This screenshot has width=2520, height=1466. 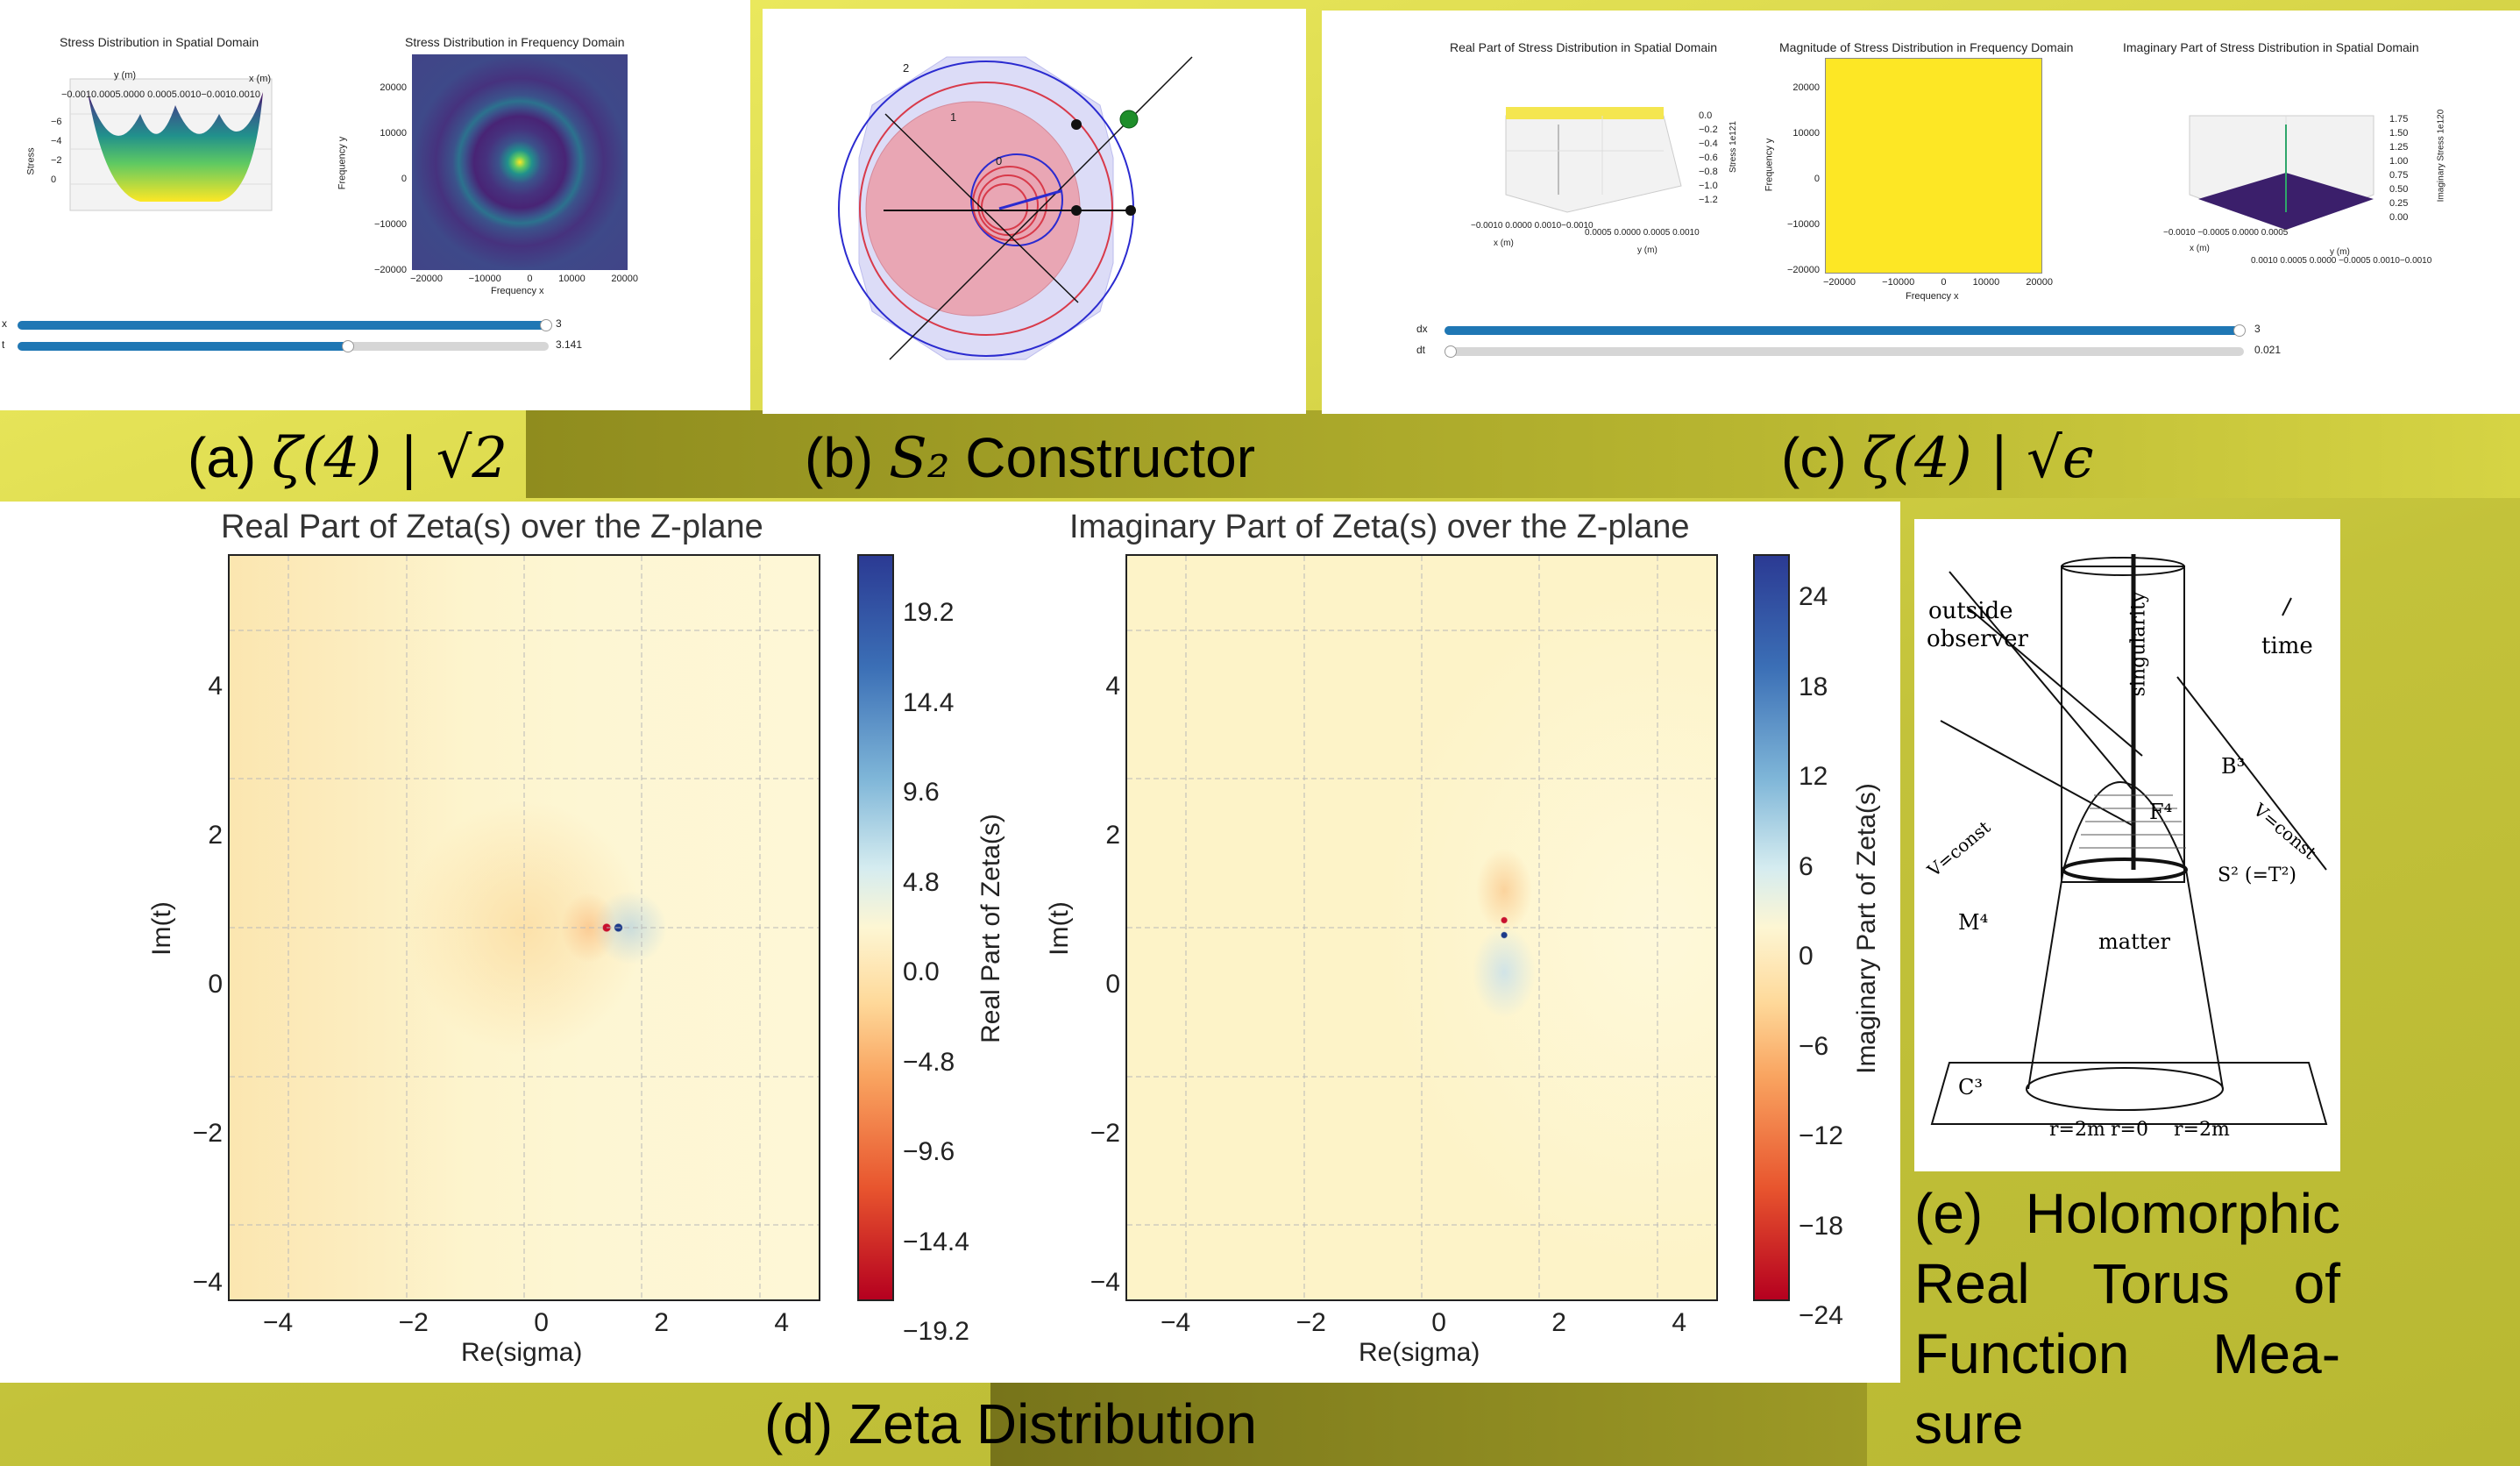 I want to click on panel-a-right-title: Stress Distribution in Frequency Domain, so click(x=515, y=42).